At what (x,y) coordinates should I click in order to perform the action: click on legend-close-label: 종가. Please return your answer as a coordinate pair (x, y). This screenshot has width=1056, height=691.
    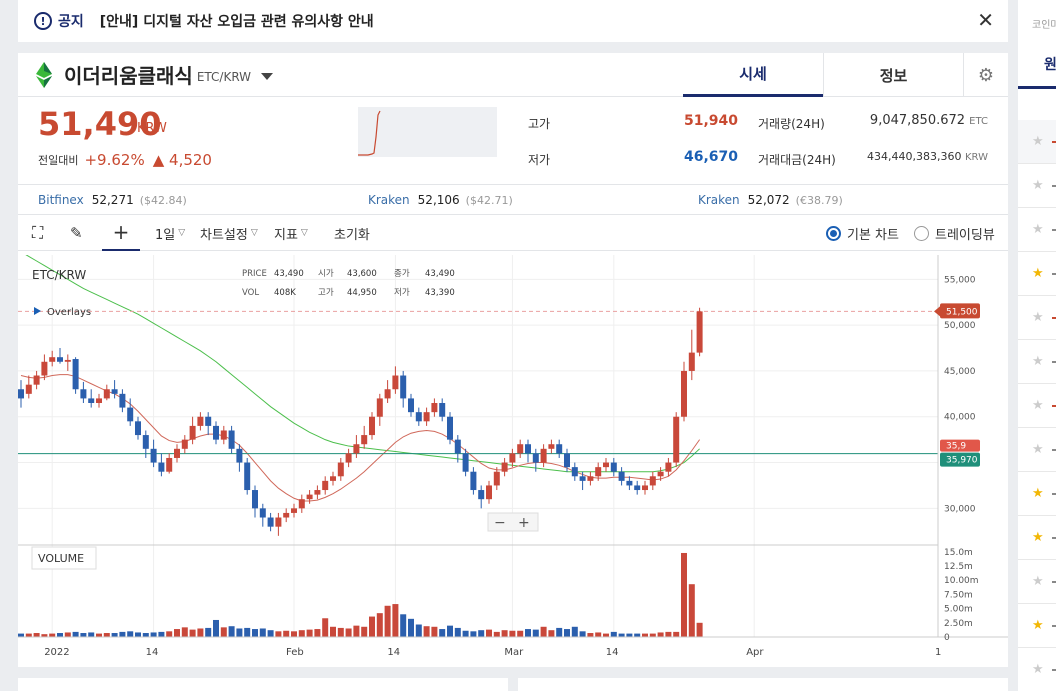
    Looking at the image, I should click on (402, 274).